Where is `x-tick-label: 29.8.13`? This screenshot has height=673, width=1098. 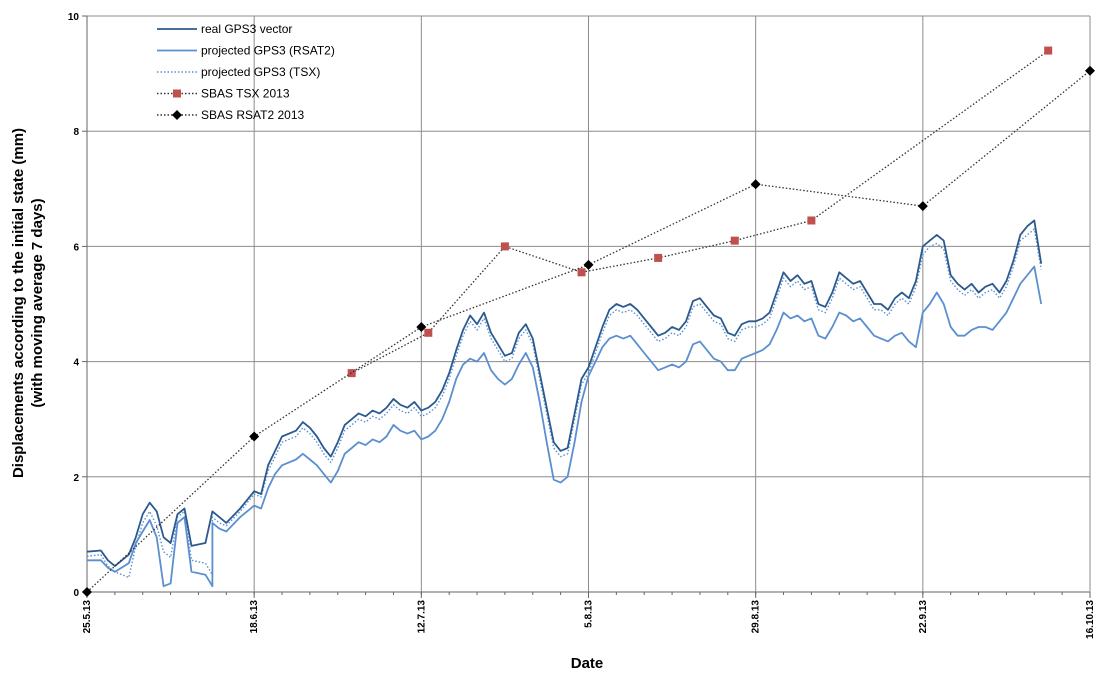 x-tick-label: 29.8.13 is located at coordinates (756, 617).